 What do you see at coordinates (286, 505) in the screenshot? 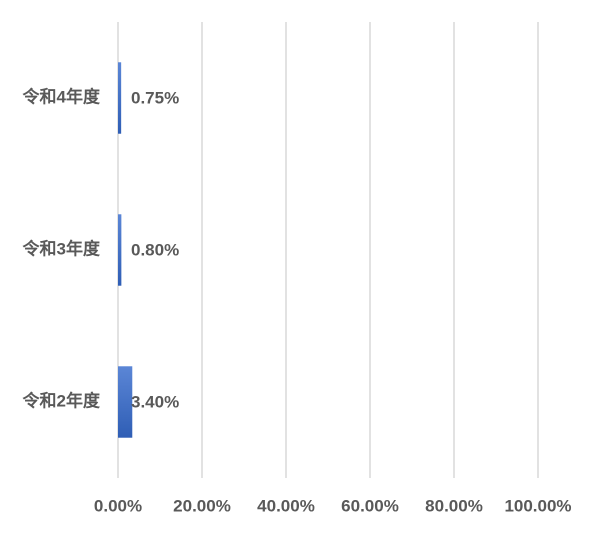
I see `x-tick-label: 40.00%` at bounding box center [286, 505].